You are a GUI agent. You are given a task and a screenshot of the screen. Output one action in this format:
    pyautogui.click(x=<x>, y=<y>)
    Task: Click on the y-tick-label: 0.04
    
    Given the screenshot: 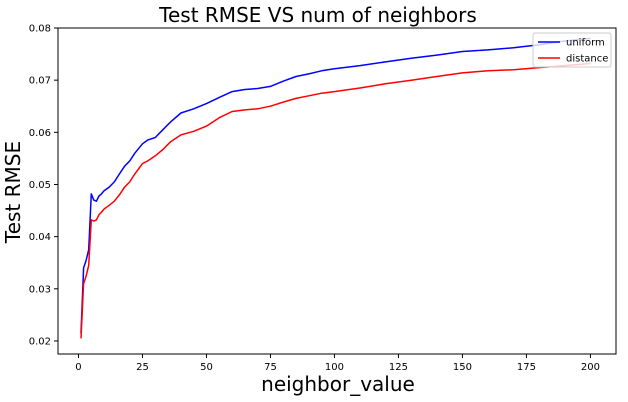 What is the action you would take?
    pyautogui.click(x=40, y=237)
    